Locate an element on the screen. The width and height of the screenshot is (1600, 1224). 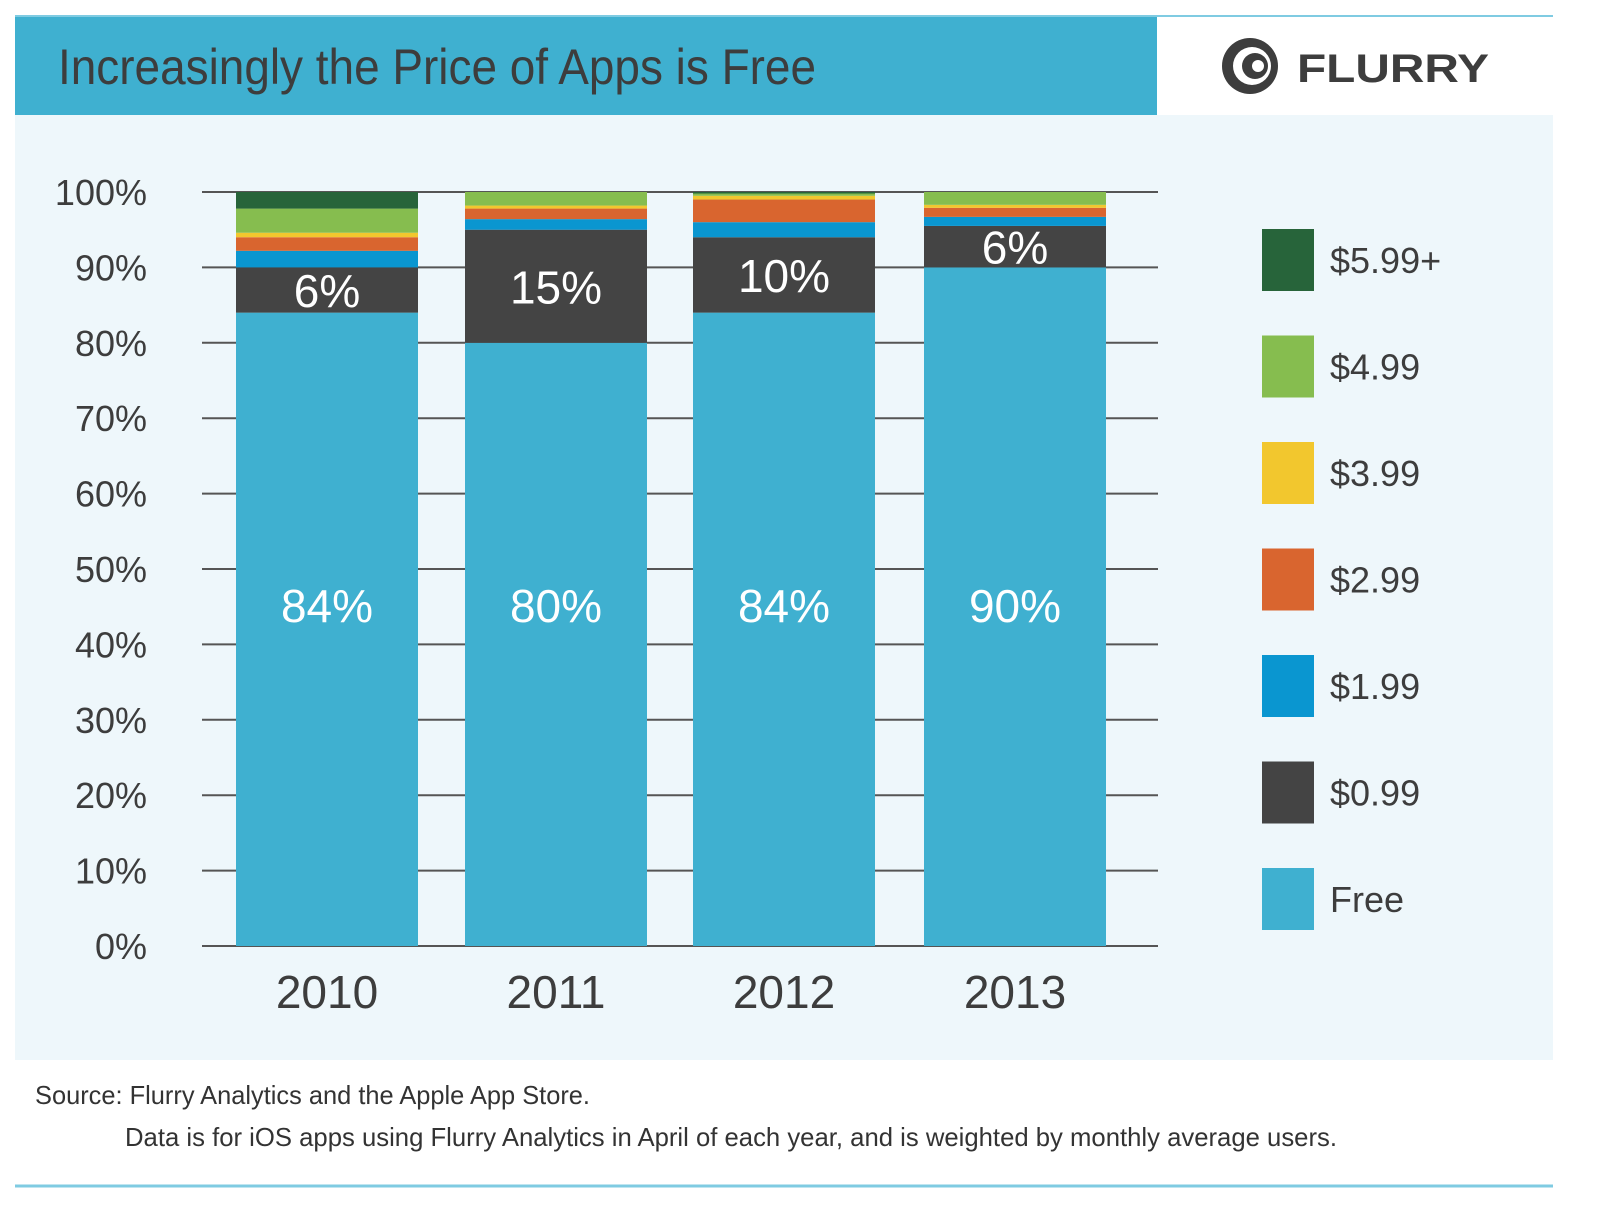
y-tick-labels: 0% 10% 20% 30% 40% 50% 60% 70% 80% 90% 100% is located at coordinates (101, 569).